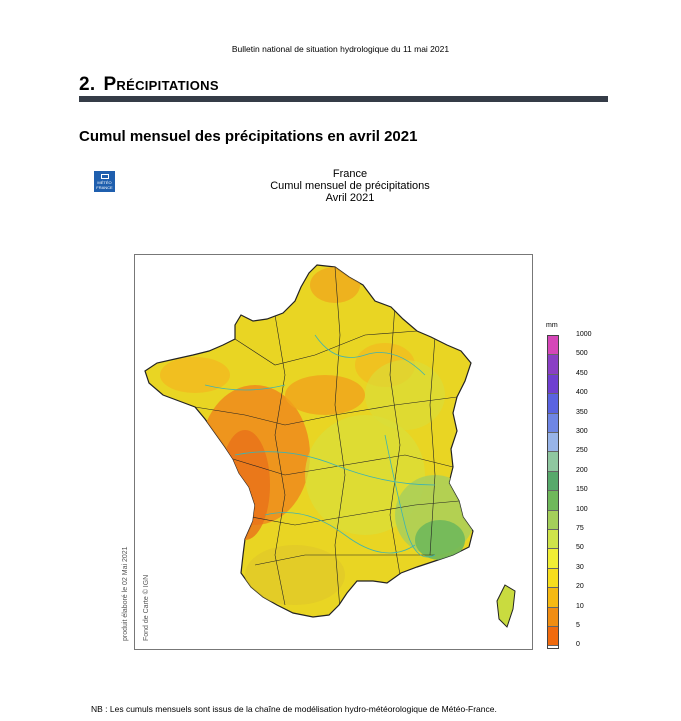 This screenshot has width=681, height=721. What do you see at coordinates (582, 470) in the screenshot?
I see `legend-label: 200` at bounding box center [582, 470].